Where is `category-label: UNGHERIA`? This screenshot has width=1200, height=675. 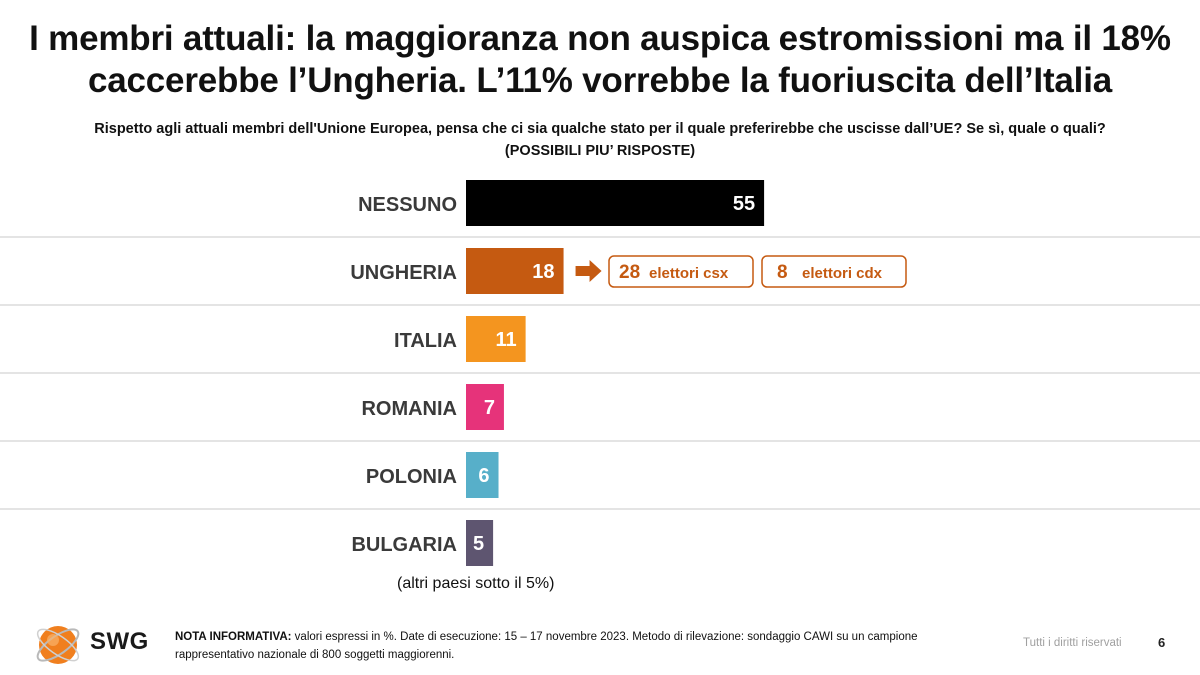 category-label: UNGHERIA is located at coordinates (403, 273).